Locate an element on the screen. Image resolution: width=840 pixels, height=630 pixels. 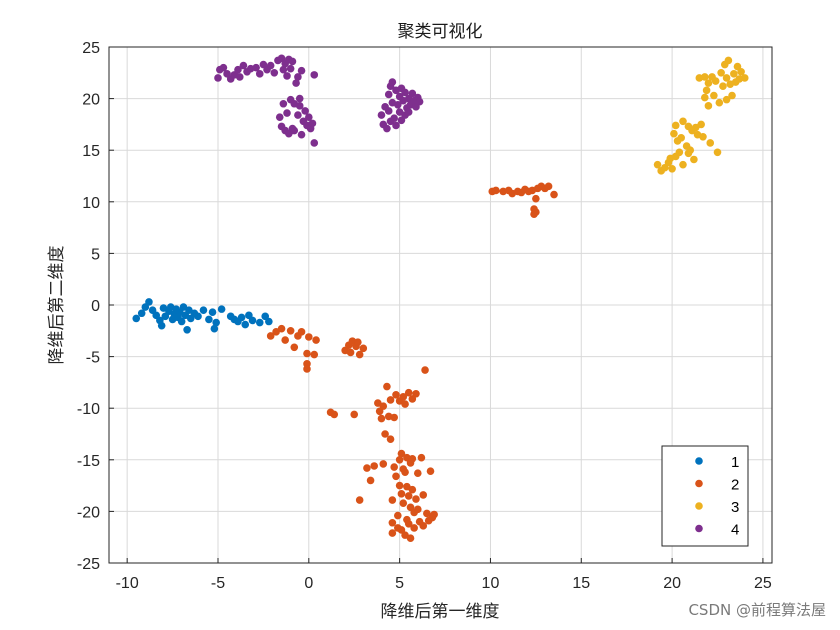
x-tick-label: -5 is located at coordinates (218, 583).